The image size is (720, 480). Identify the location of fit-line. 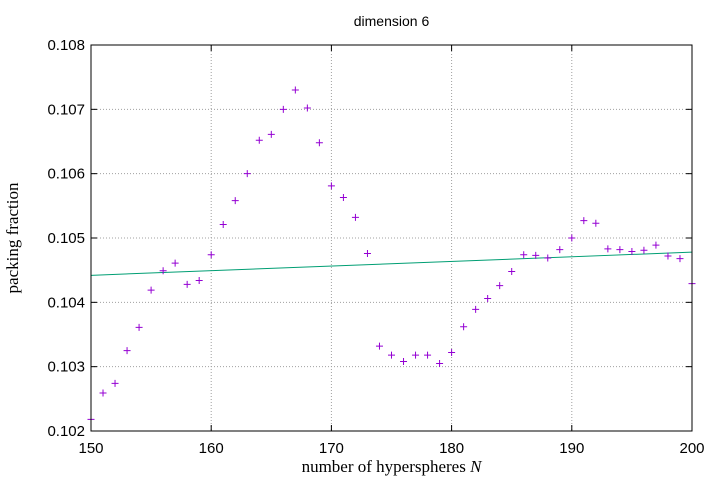
(391, 263).